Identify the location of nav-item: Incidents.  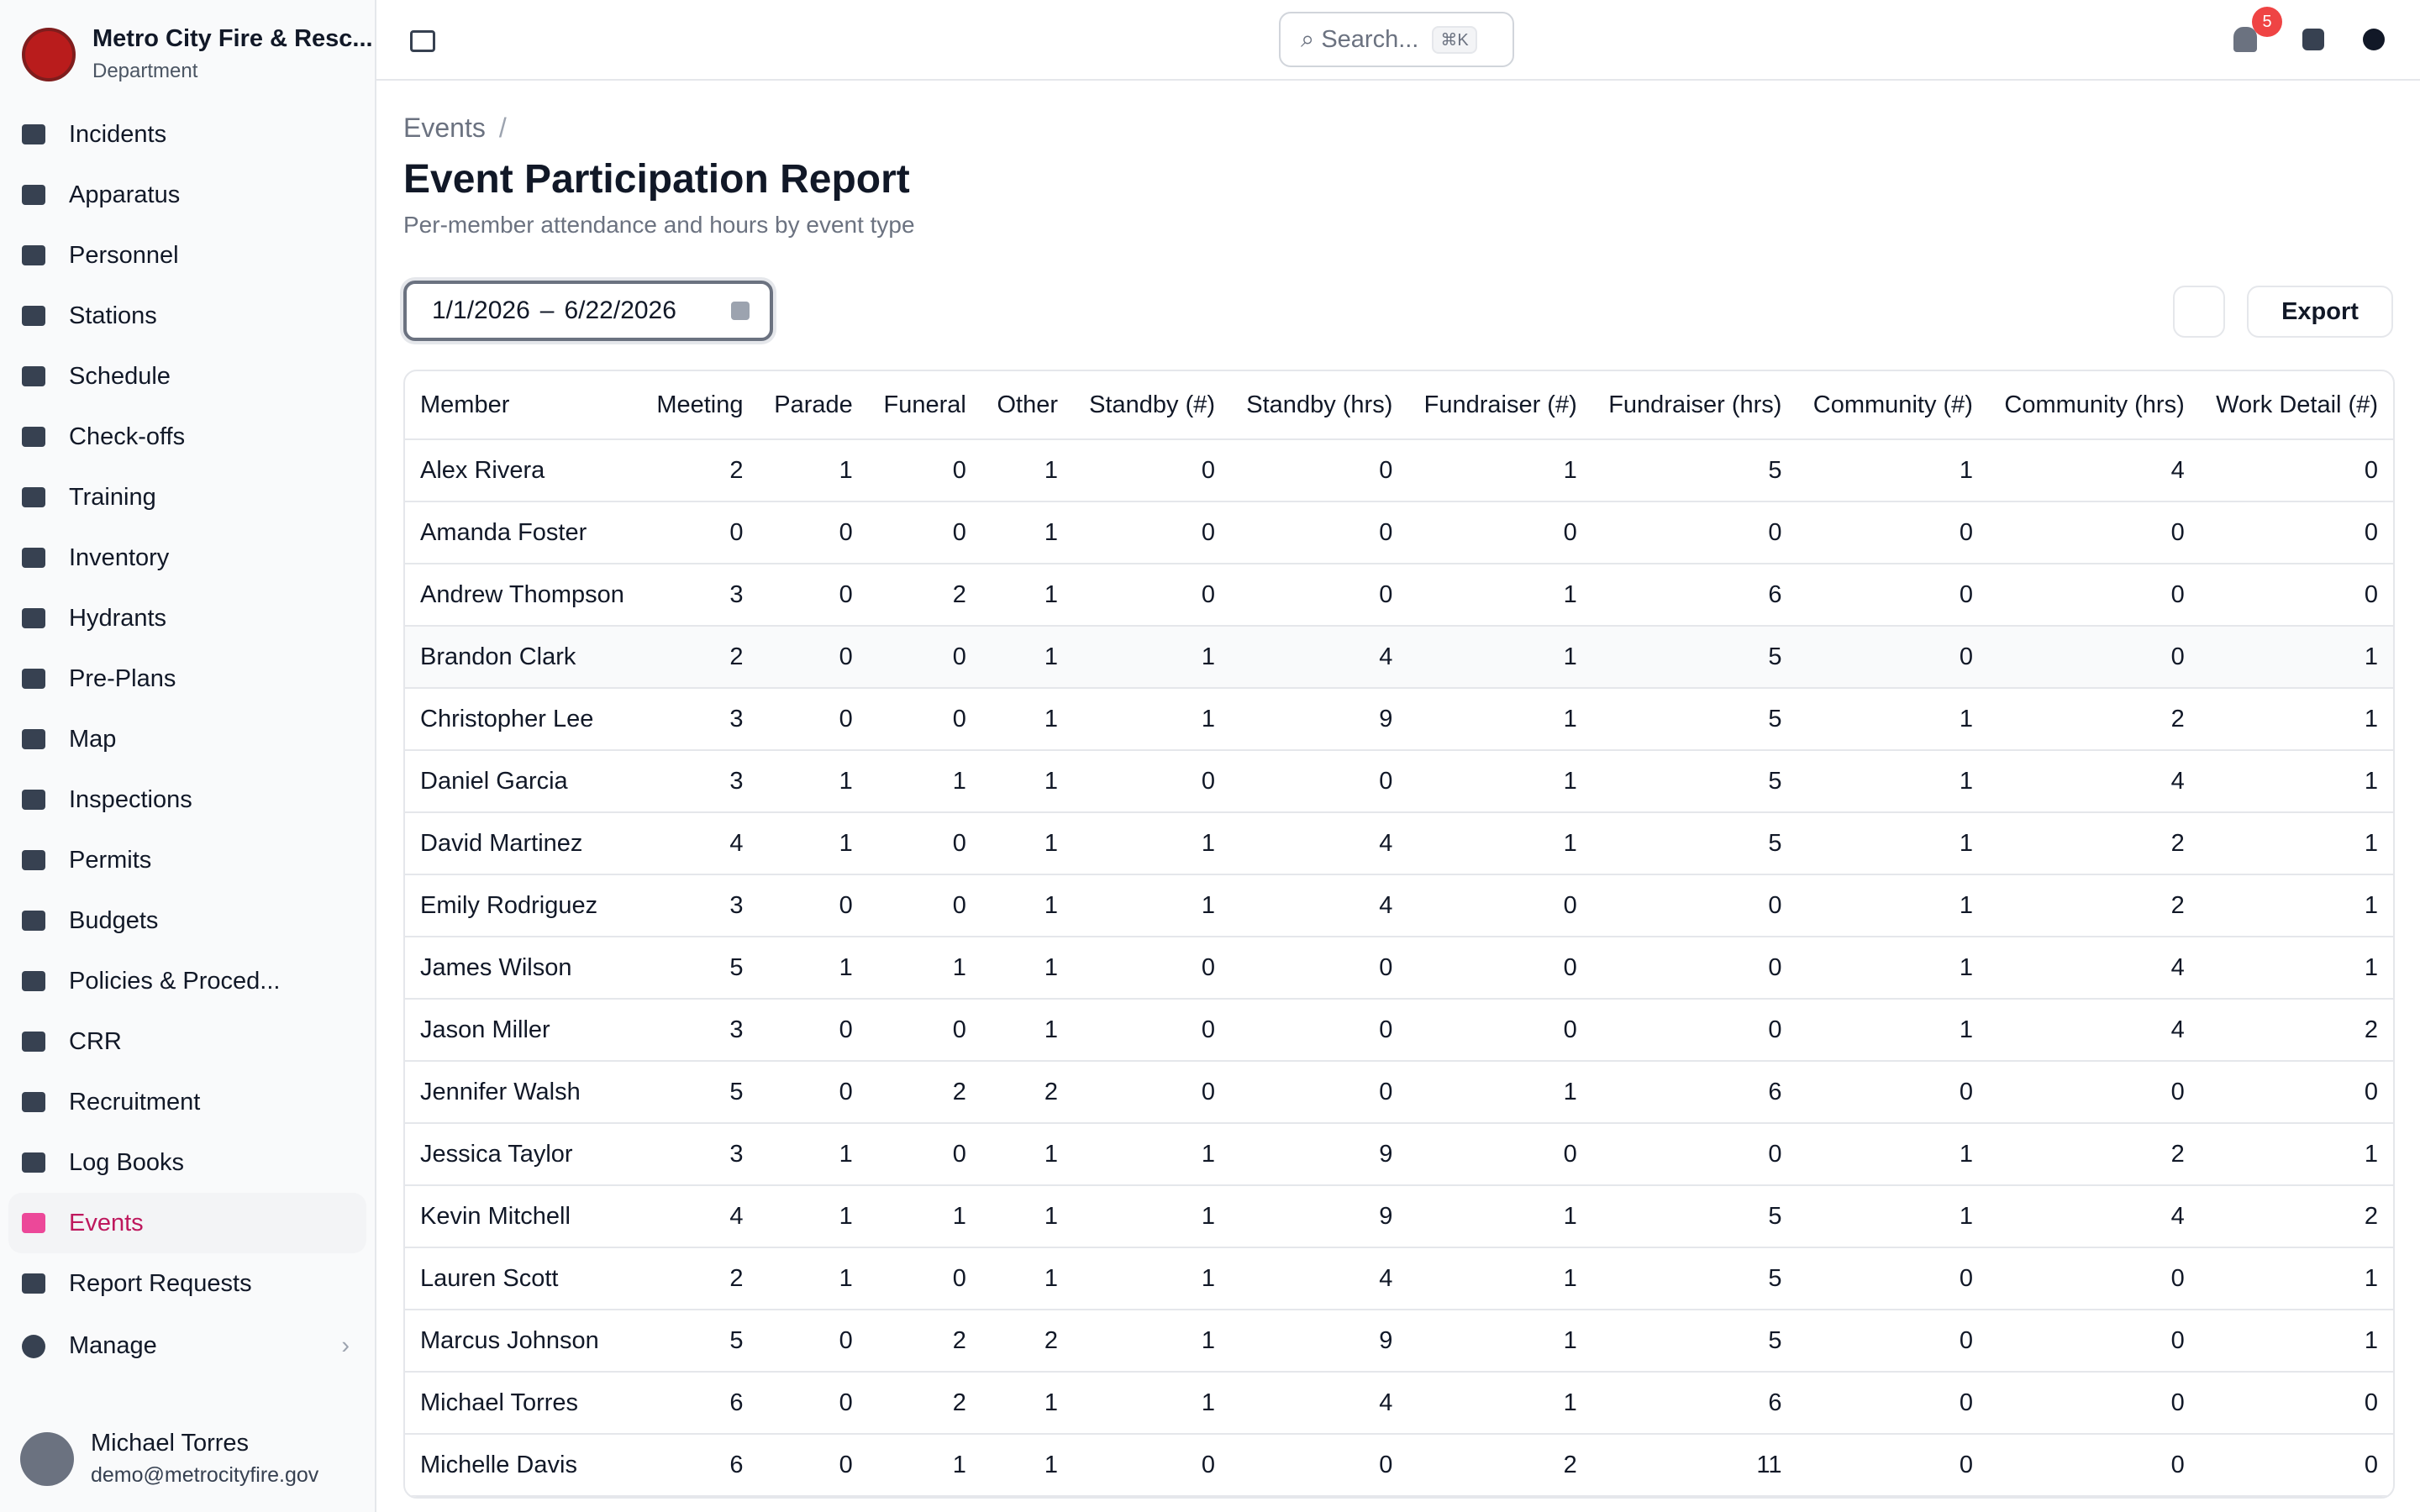
(187, 134).